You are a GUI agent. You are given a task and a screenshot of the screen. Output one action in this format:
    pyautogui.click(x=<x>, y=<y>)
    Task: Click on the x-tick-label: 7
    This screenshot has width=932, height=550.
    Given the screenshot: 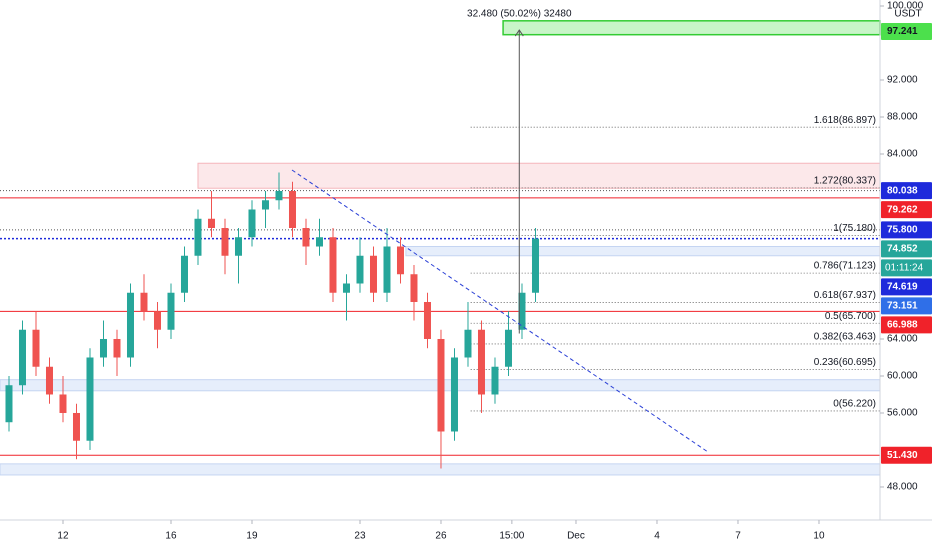 What is the action you would take?
    pyautogui.click(x=738, y=536)
    